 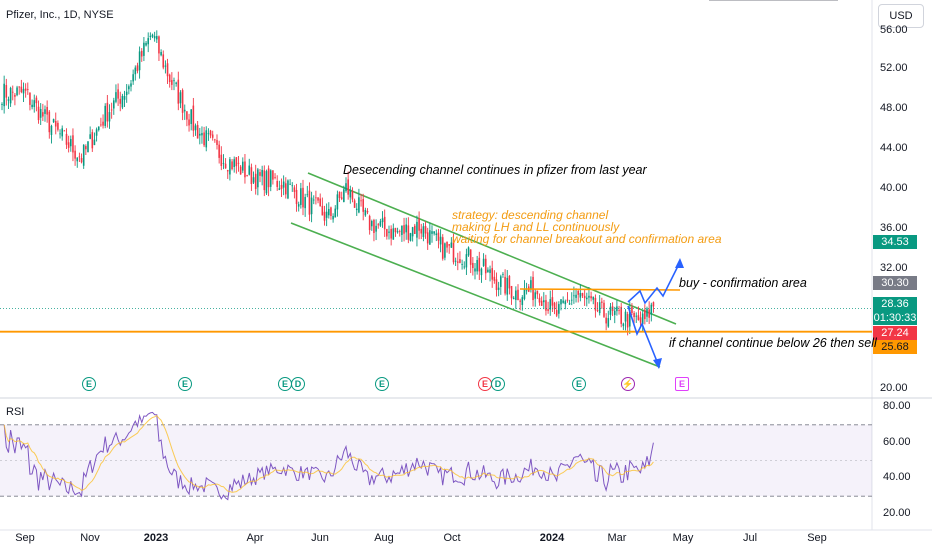 What do you see at coordinates (901, 16) in the screenshot?
I see `currency-button: USD` at bounding box center [901, 16].